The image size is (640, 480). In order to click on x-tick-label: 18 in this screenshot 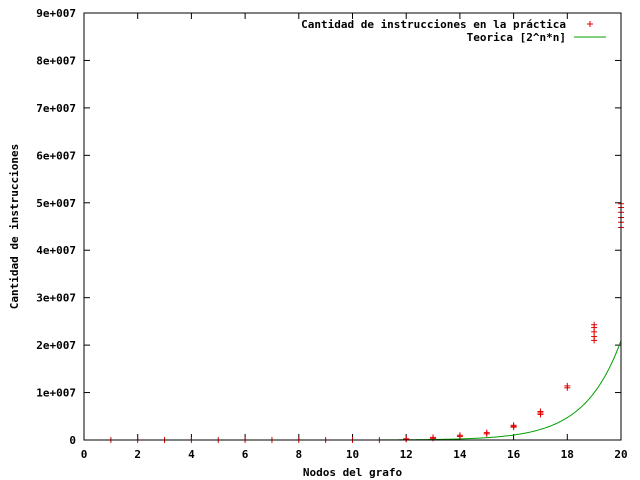, I will do `click(567, 454)`.